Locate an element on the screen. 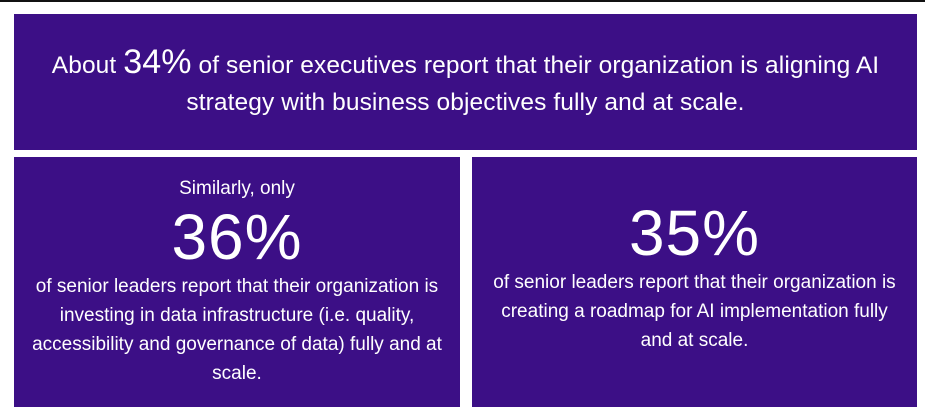 This screenshot has height=417, width=925. right-stat: 35% is located at coordinates (694, 232).